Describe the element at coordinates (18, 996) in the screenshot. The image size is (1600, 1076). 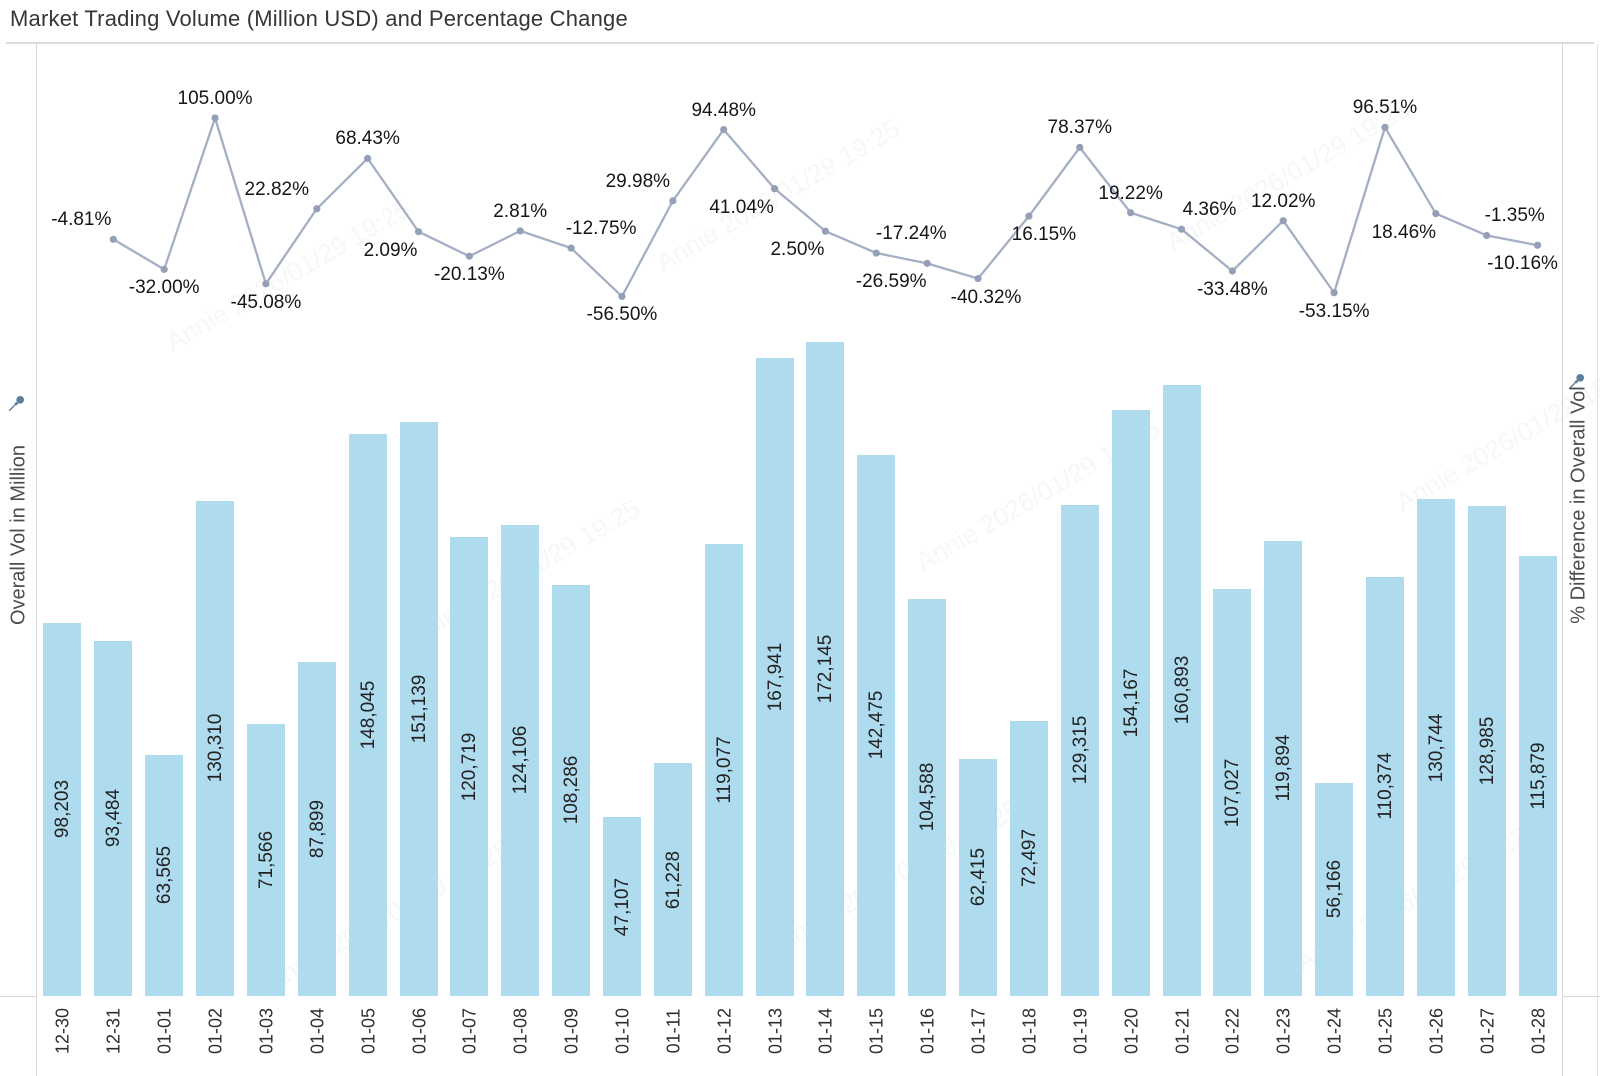
I see `left-axis-baseline-tick` at that location.